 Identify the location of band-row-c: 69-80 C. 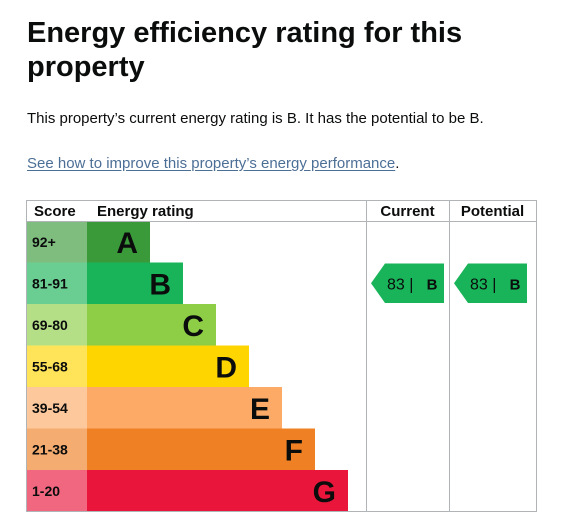
(121, 325).